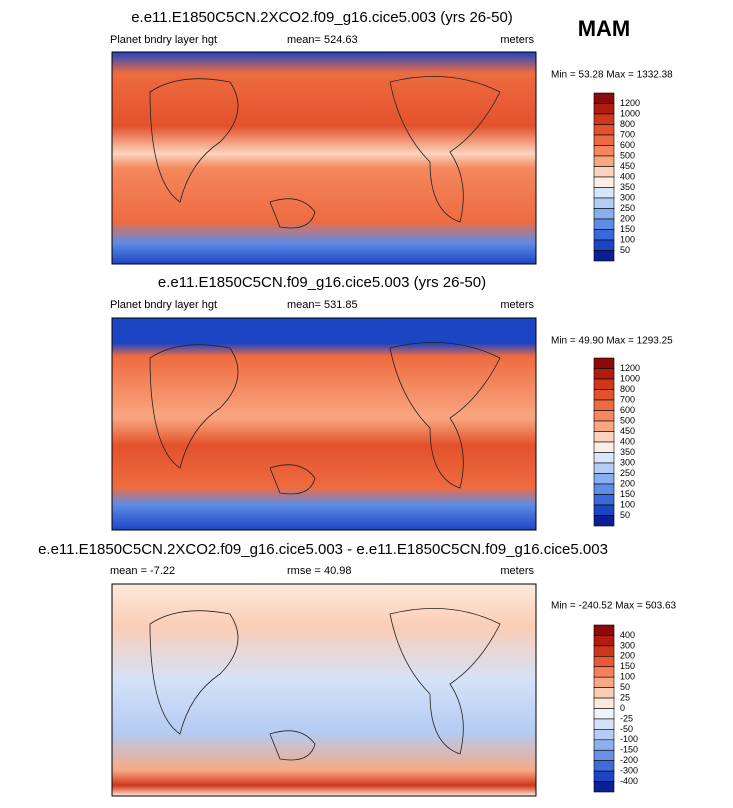 This screenshot has width=733, height=808. What do you see at coordinates (627, 145) in the screenshot?
I see `colorbar-label: 600` at bounding box center [627, 145].